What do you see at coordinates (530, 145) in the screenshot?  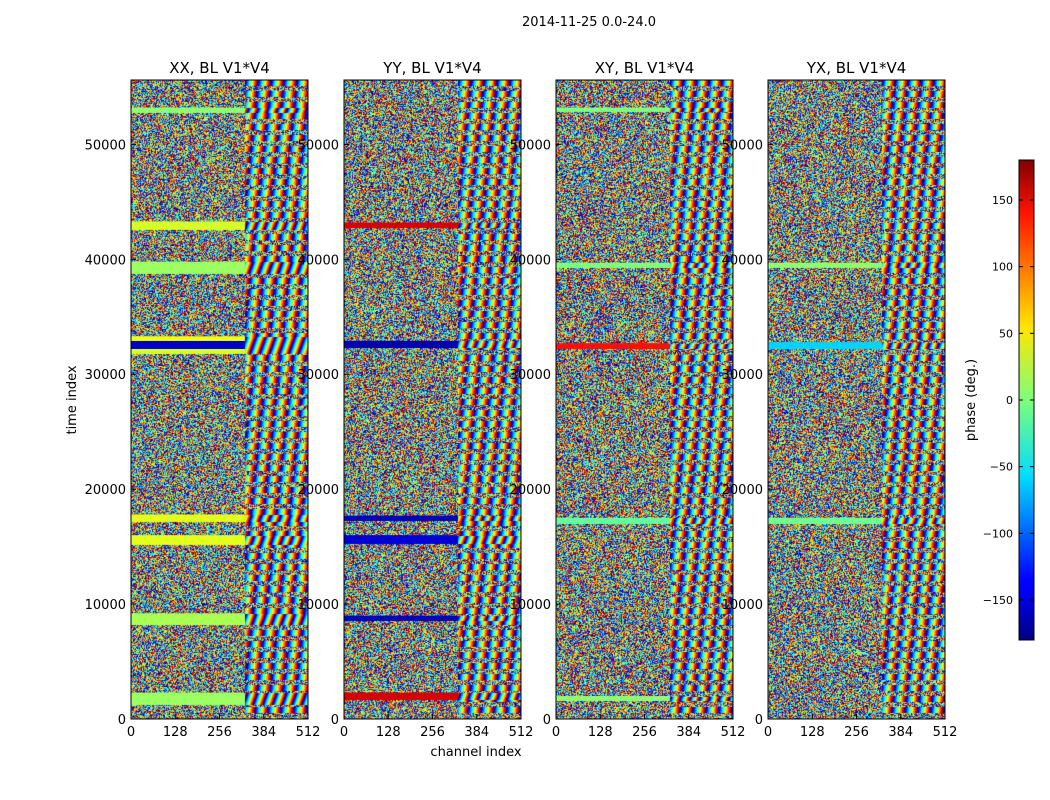 I see `panel-2-ytick-label-50000: 50000` at bounding box center [530, 145].